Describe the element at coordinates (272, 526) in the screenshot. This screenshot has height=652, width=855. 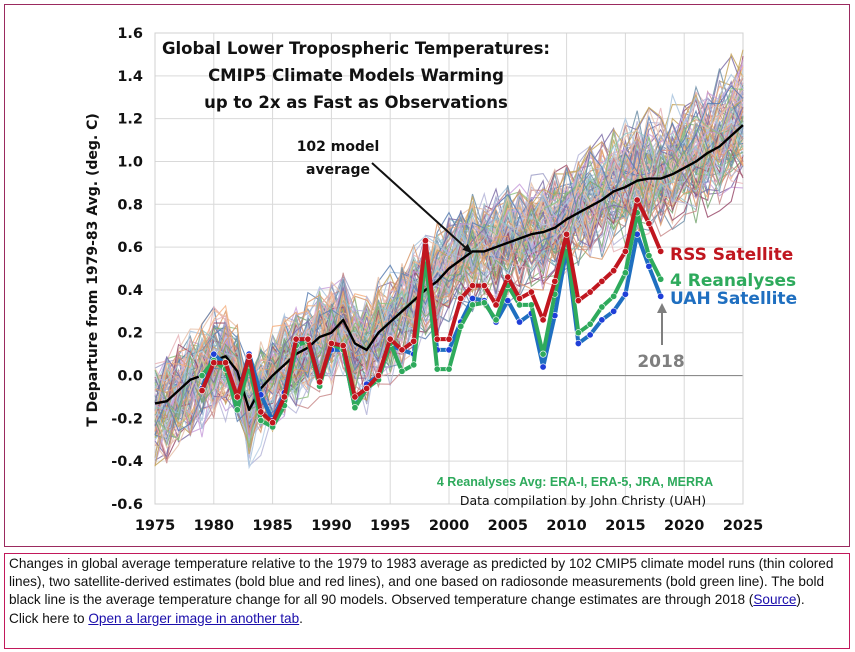
I see `x-tick-label: 1985` at that location.